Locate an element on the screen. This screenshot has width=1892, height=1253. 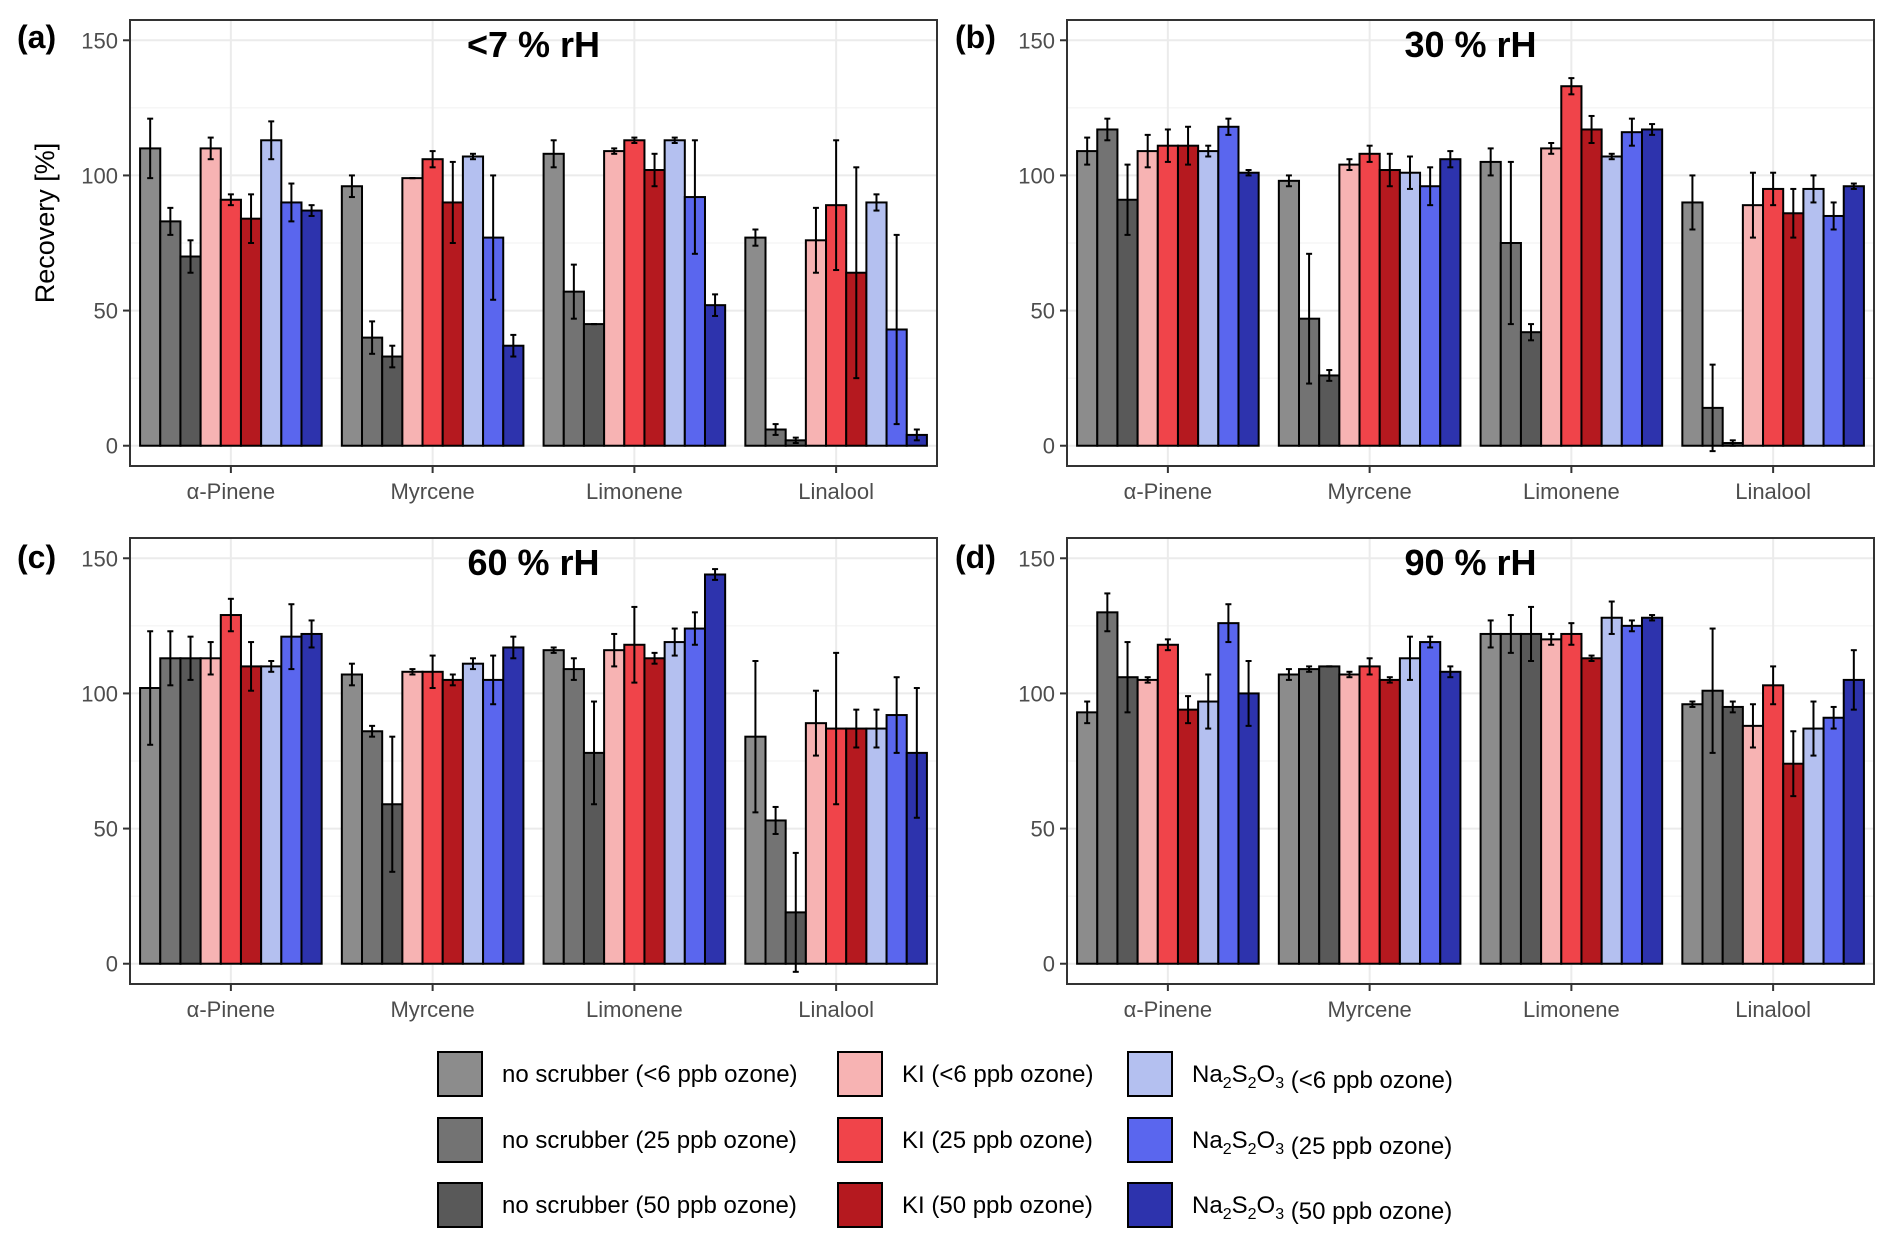
panel-title: <7 % rH is located at coordinates (533, 44).